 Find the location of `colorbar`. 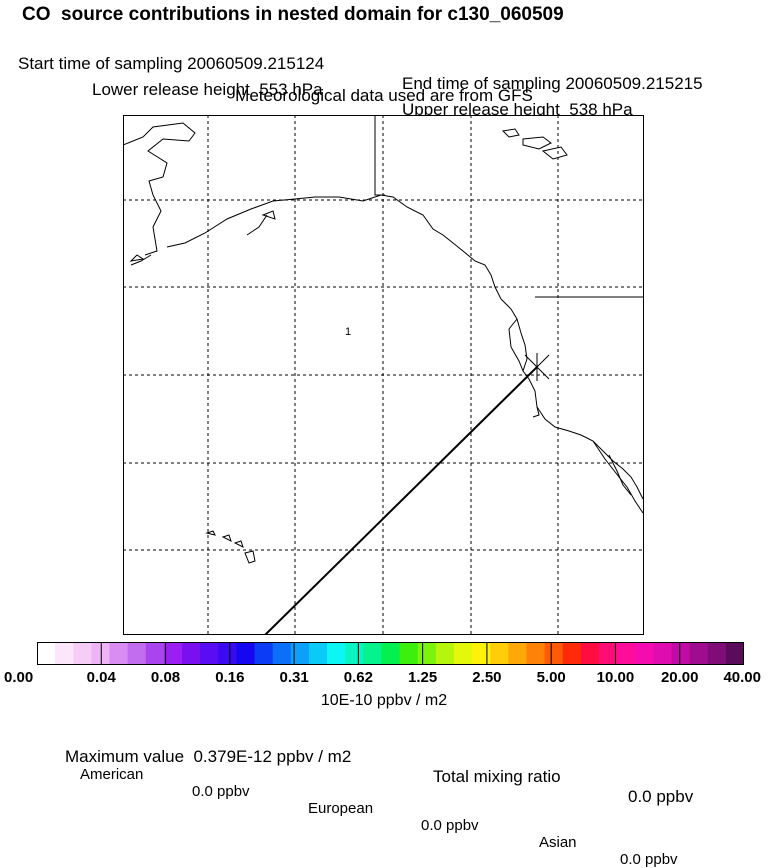

colorbar is located at coordinates (390, 653).